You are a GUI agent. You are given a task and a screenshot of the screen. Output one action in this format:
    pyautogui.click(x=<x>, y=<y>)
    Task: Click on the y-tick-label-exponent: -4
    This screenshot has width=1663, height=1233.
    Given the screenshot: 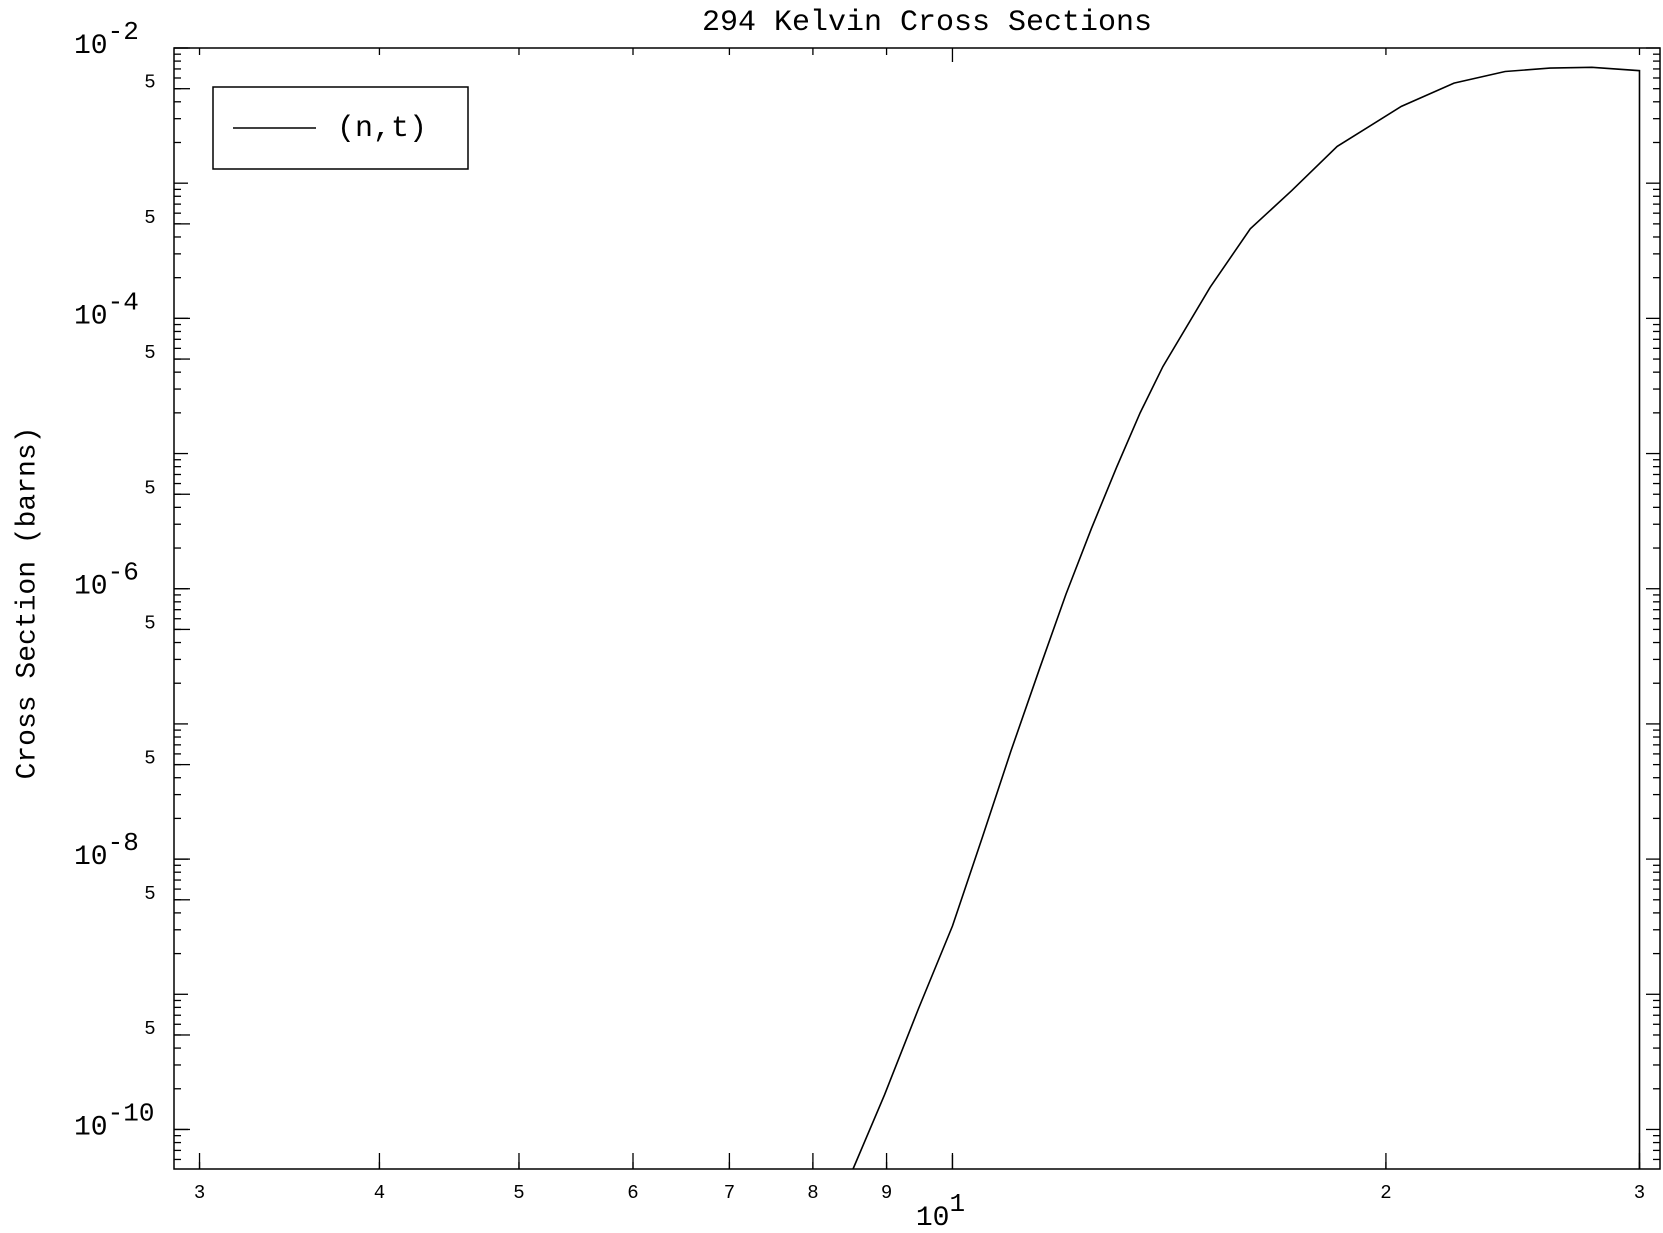 What is the action you would take?
    pyautogui.click(x=123, y=302)
    